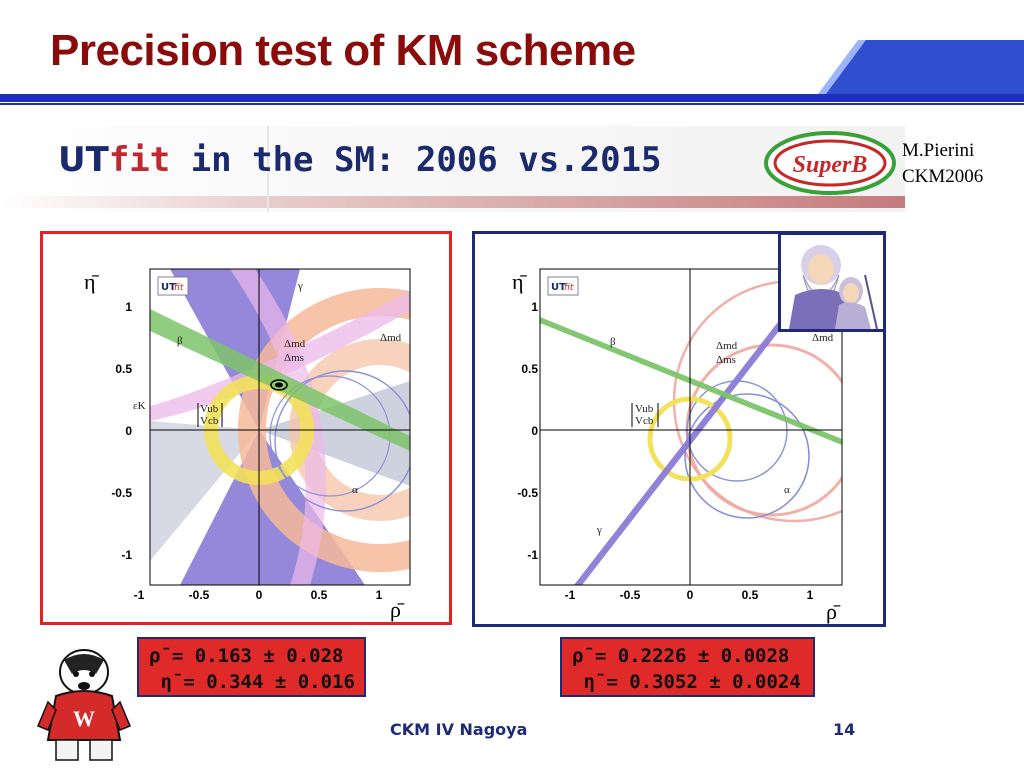 Image resolution: width=1024 pixels, height=768 pixels. I want to click on plot-2006-label-dmd: Δmd, so click(391, 338).